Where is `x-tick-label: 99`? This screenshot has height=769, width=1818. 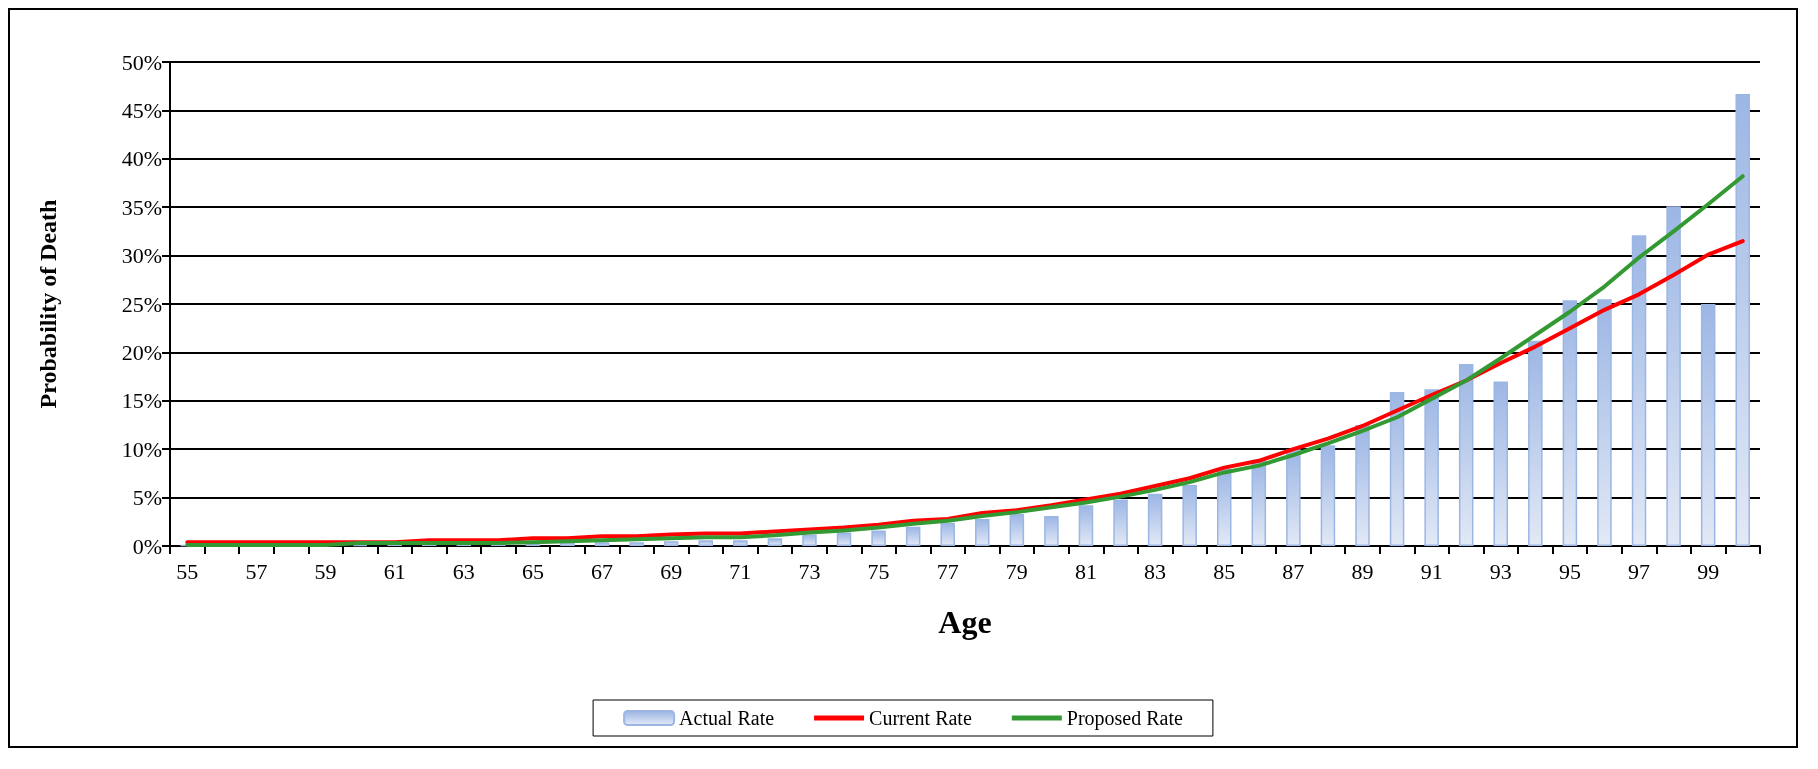
x-tick-label: 99 is located at coordinates (1708, 571).